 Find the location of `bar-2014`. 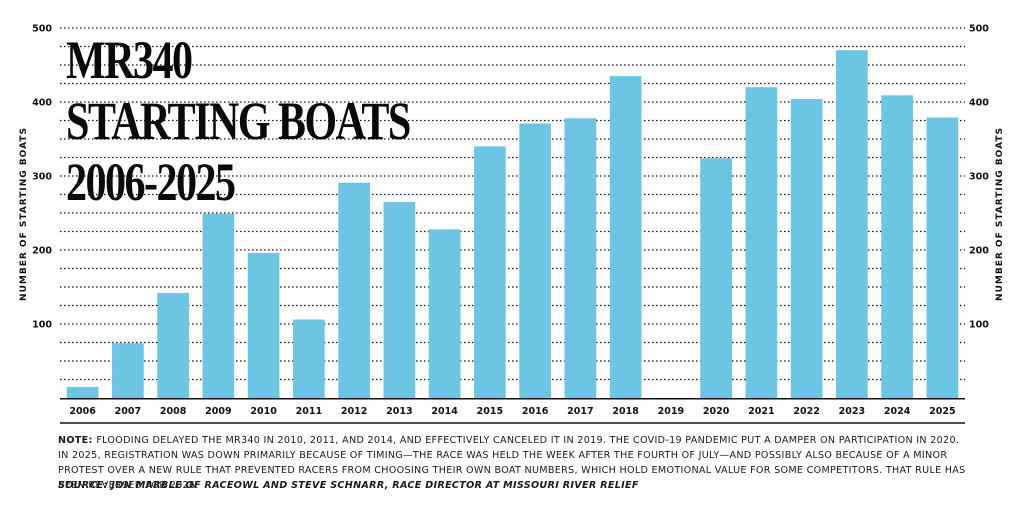

bar-2014 is located at coordinates (444, 313).